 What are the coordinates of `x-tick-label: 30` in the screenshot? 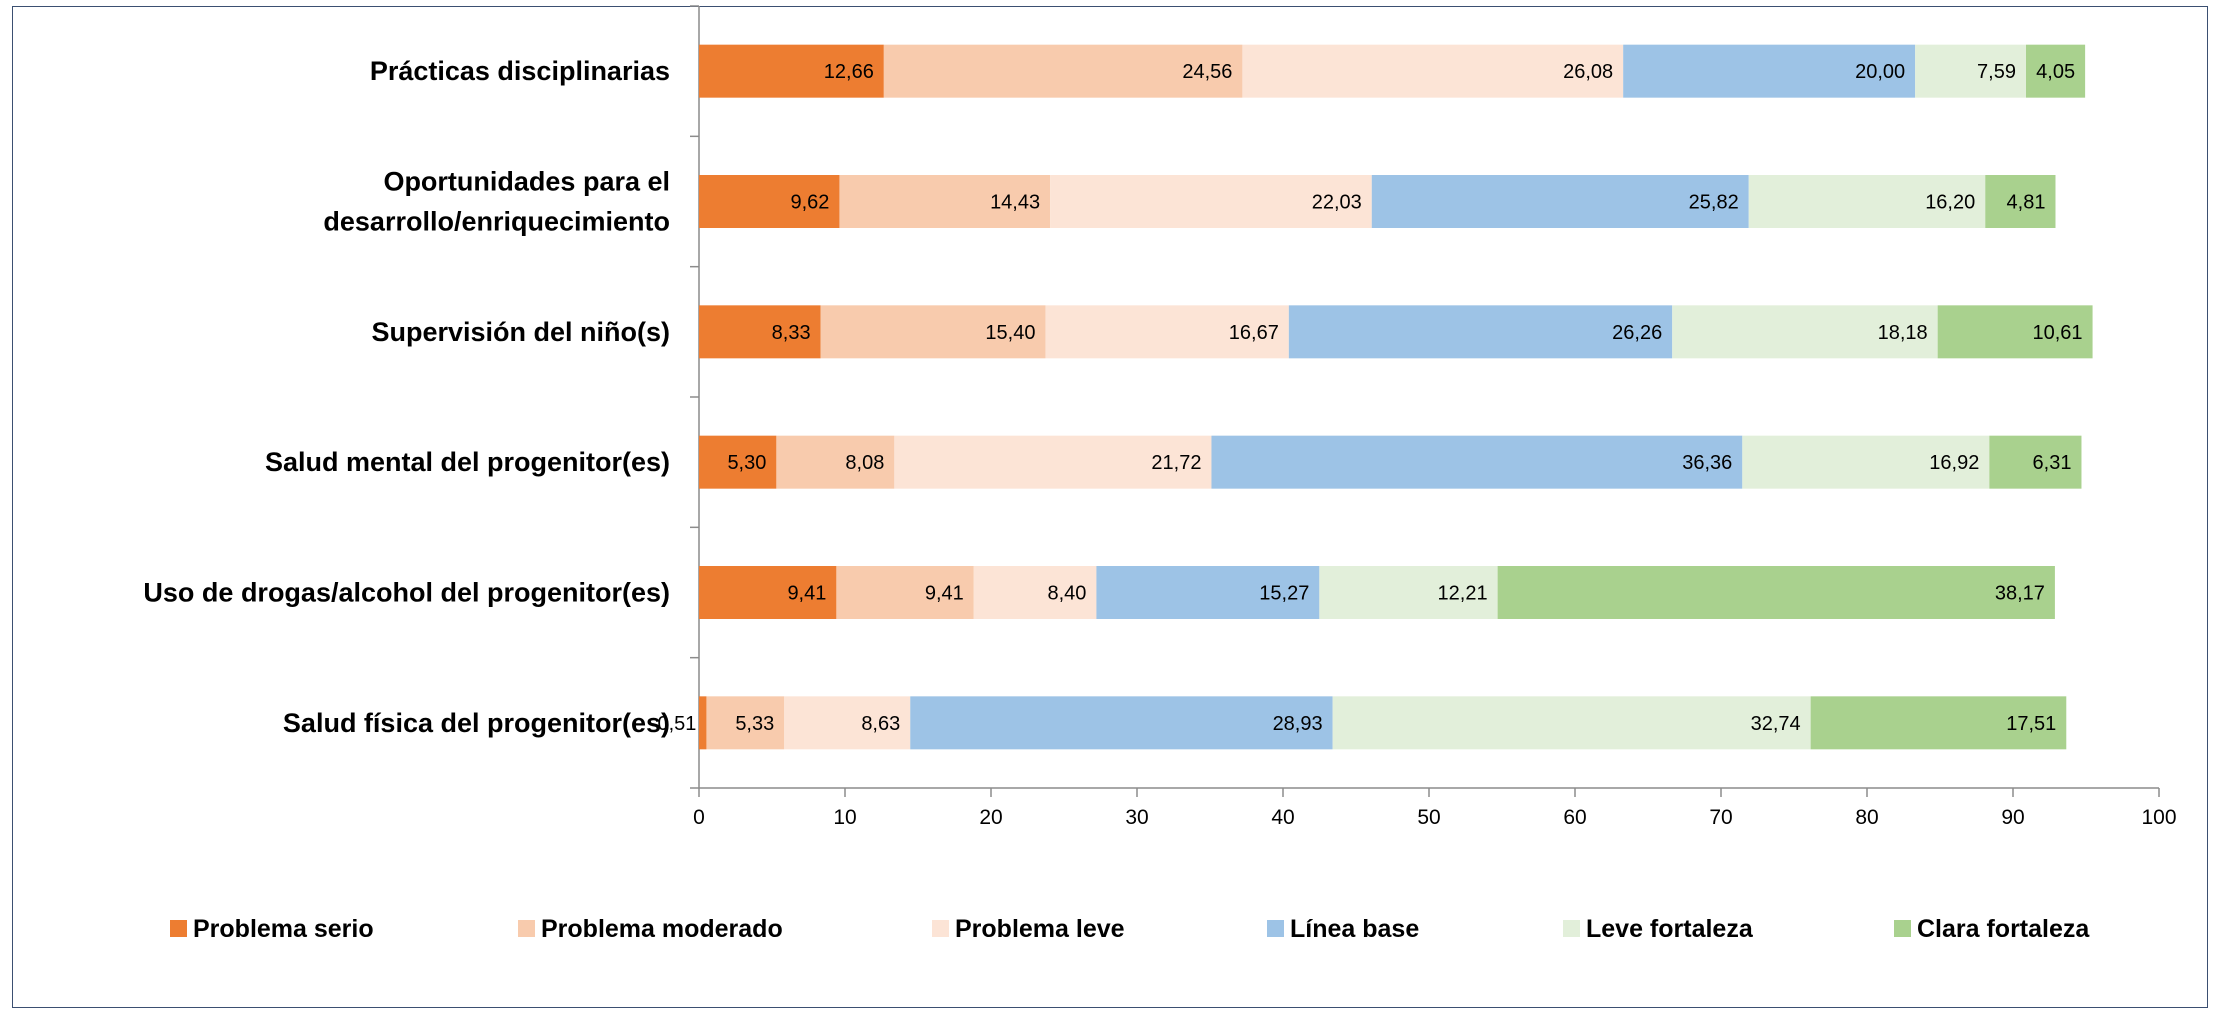 It's located at (1136, 817).